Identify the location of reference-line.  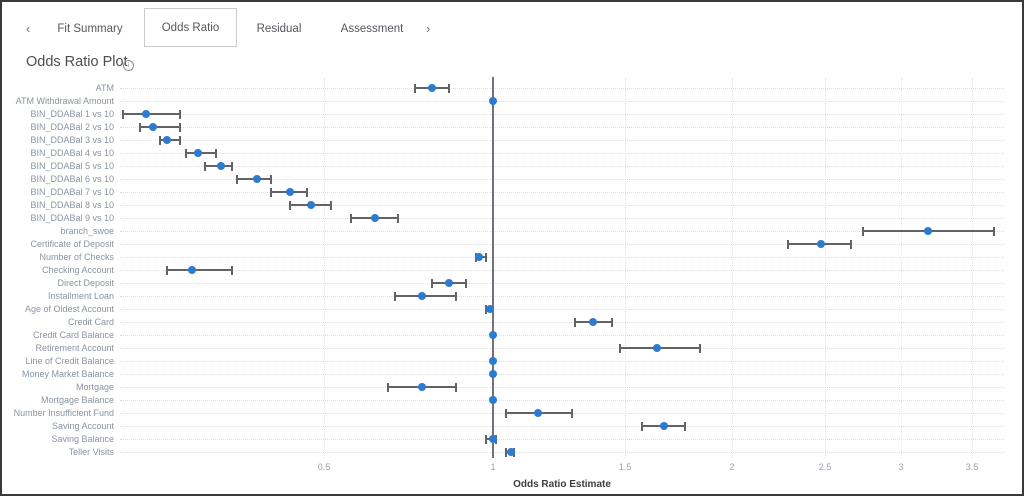
(493, 267).